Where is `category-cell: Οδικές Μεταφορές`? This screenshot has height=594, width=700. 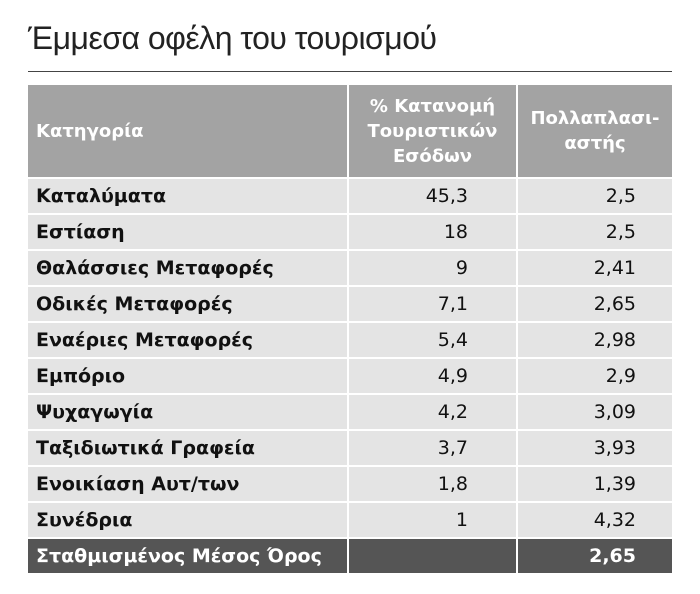 category-cell: Οδικές Μεταφορές is located at coordinates (187, 304).